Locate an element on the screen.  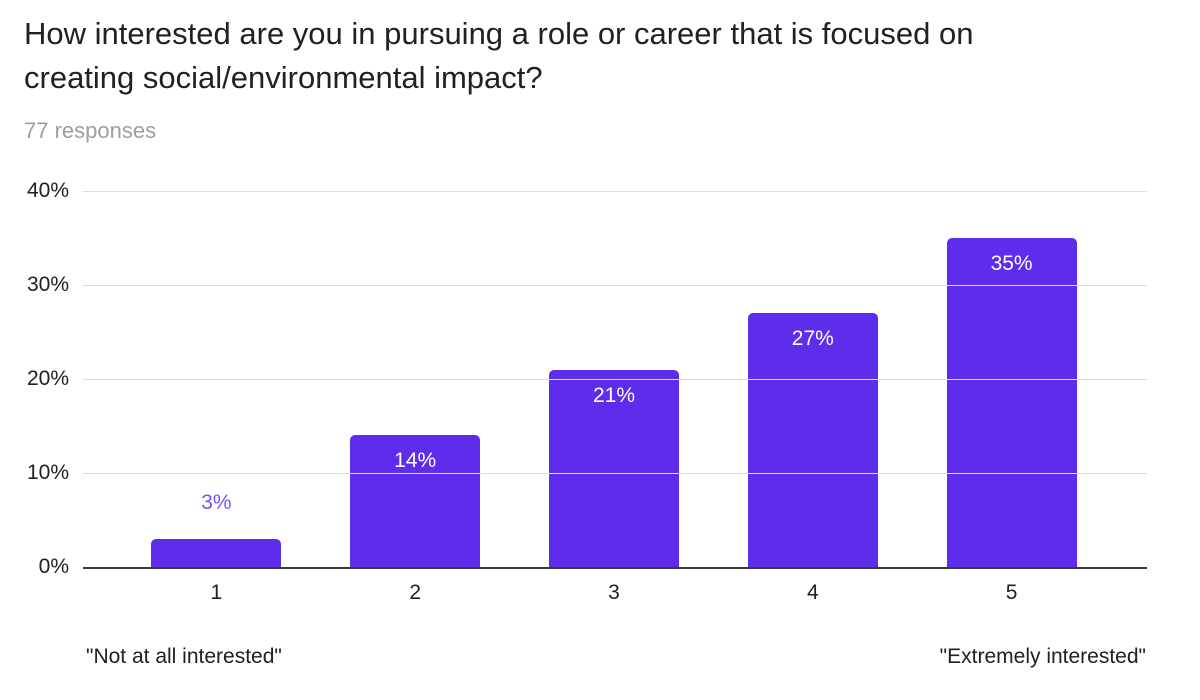
gridline-20% is located at coordinates (615, 379).